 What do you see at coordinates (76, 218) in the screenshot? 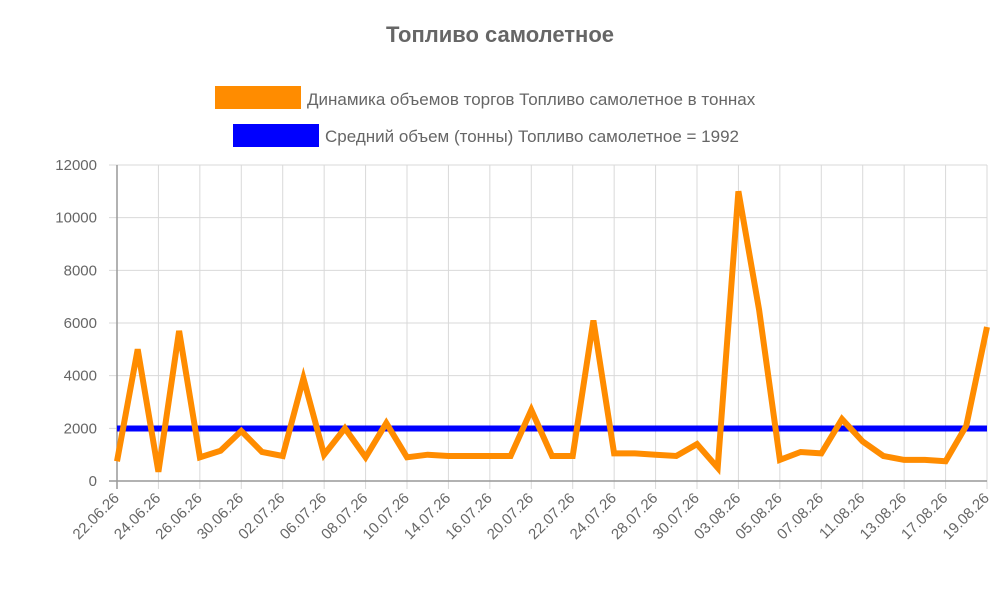
I see `y-tick-label: 10000` at bounding box center [76, 218].